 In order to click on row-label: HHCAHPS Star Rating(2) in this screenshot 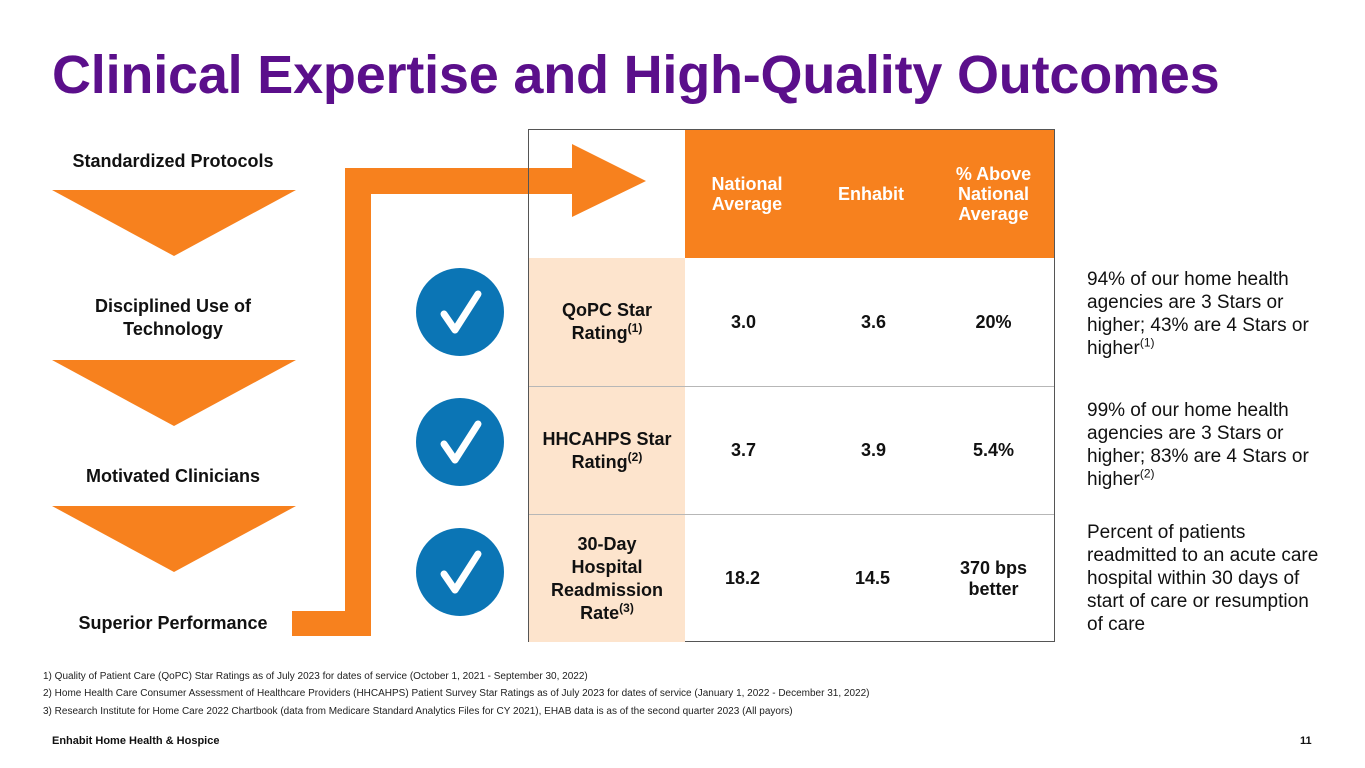, I will do `click(607, 450)`.